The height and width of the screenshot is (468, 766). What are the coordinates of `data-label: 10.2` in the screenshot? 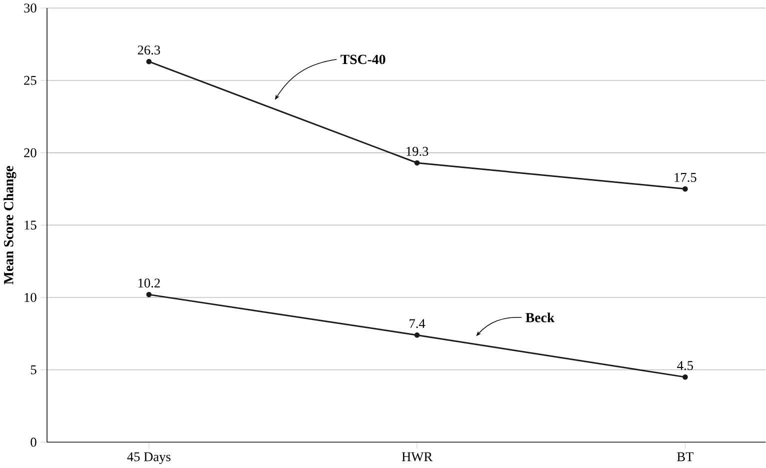 It's located at (149, 283).